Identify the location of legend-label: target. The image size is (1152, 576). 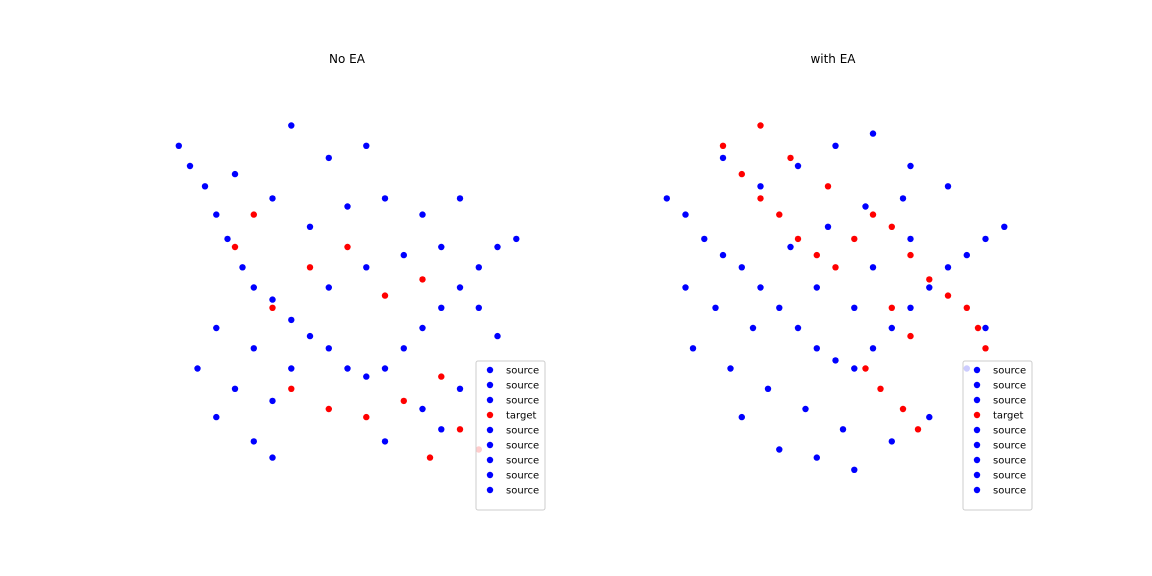
(521, 416).